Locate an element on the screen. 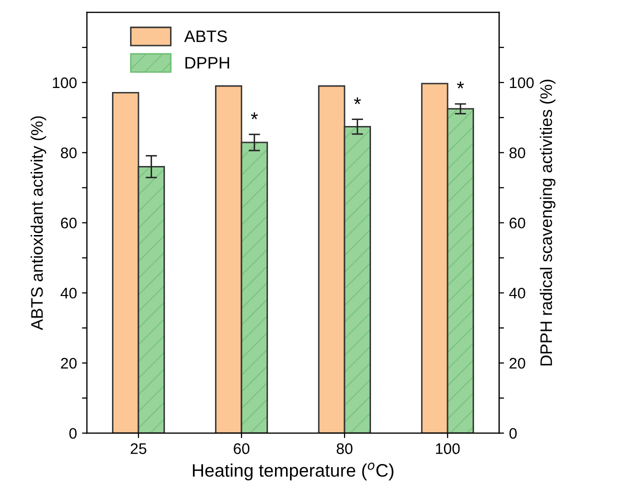 The image size is (644, 495). y-tick-label: 0 is located at coordinates (73, 433).